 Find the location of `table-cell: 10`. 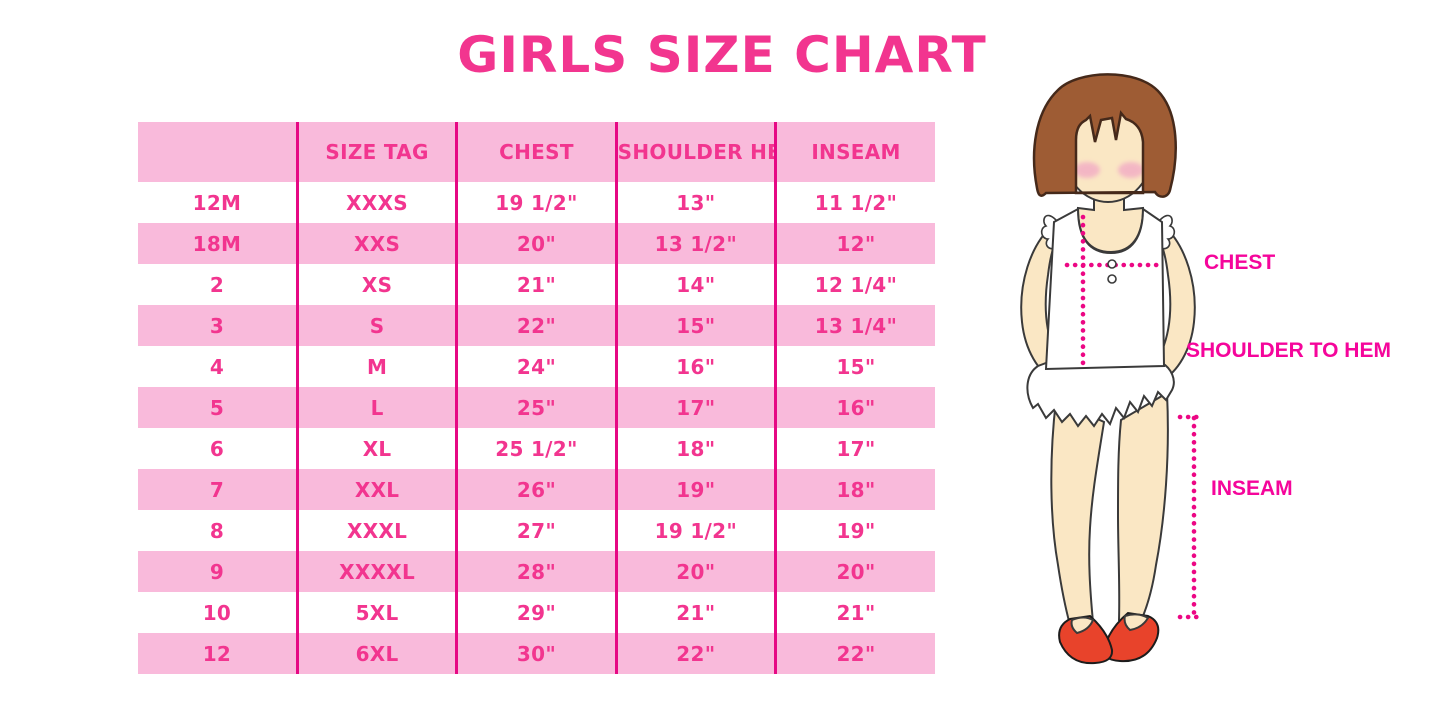

table-cell: 10 is located at coordinates (218, 612).